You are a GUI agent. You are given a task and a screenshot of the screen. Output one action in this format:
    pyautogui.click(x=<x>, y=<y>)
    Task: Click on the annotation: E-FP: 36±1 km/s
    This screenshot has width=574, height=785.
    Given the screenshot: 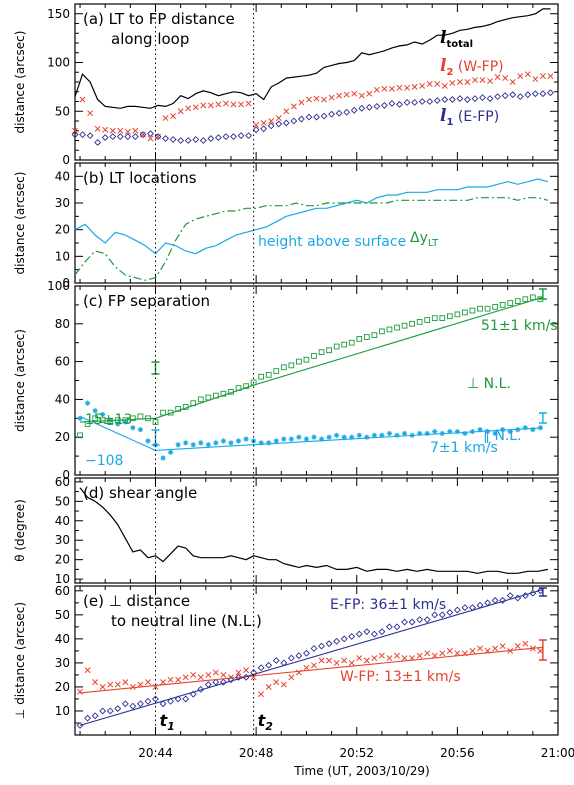 What is the action you would take?
    pyautogui.click(x=388, y=605)
    